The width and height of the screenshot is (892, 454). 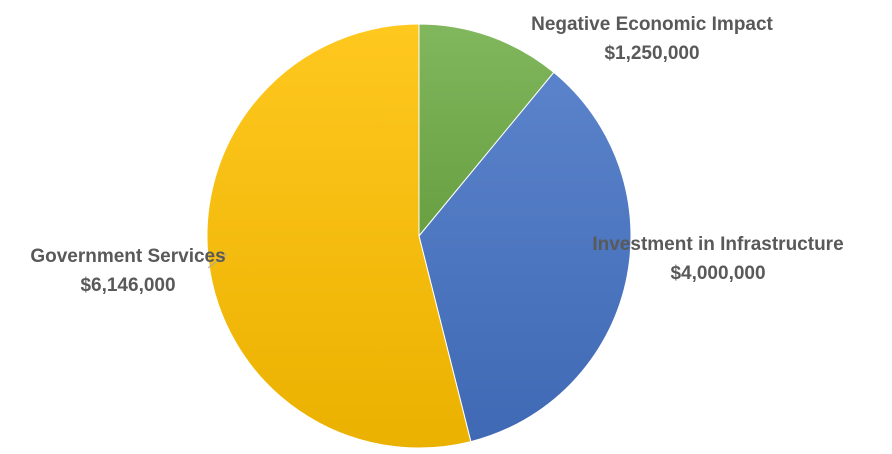 I want to click on leader-lines, so click(x=217, y=261).